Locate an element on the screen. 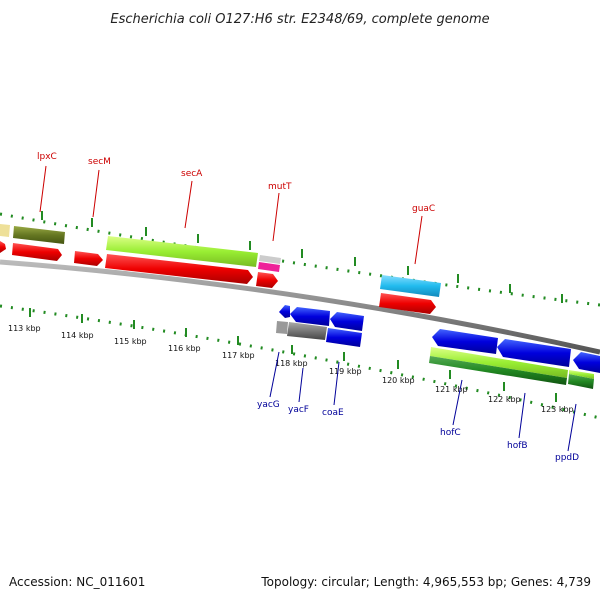 The height and width of the screenshot is (600, 600). scale-label: 114 kbp is located at coordinates (77, 335).